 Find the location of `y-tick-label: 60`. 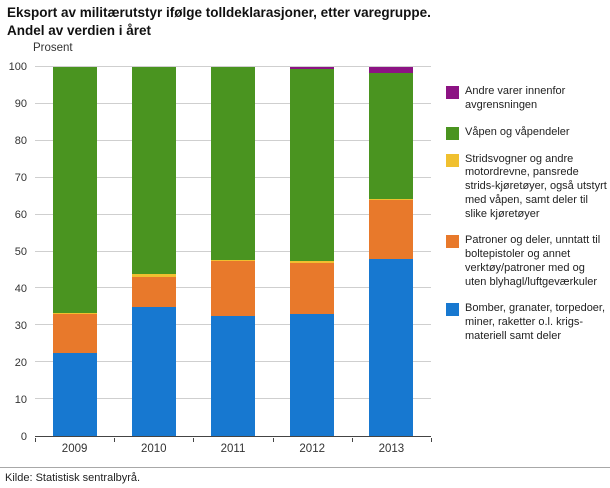

y-tick-label: 60 is located at coordinates (20, 215).